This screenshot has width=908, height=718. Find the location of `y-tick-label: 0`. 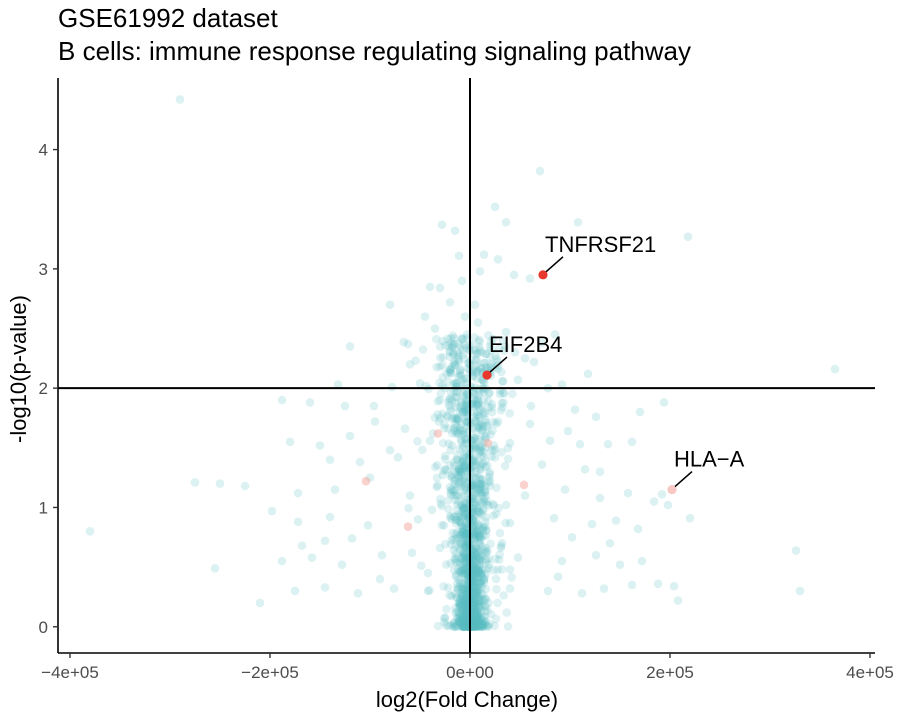

y-tick-label: 0 is located at coordinates (43, 627).